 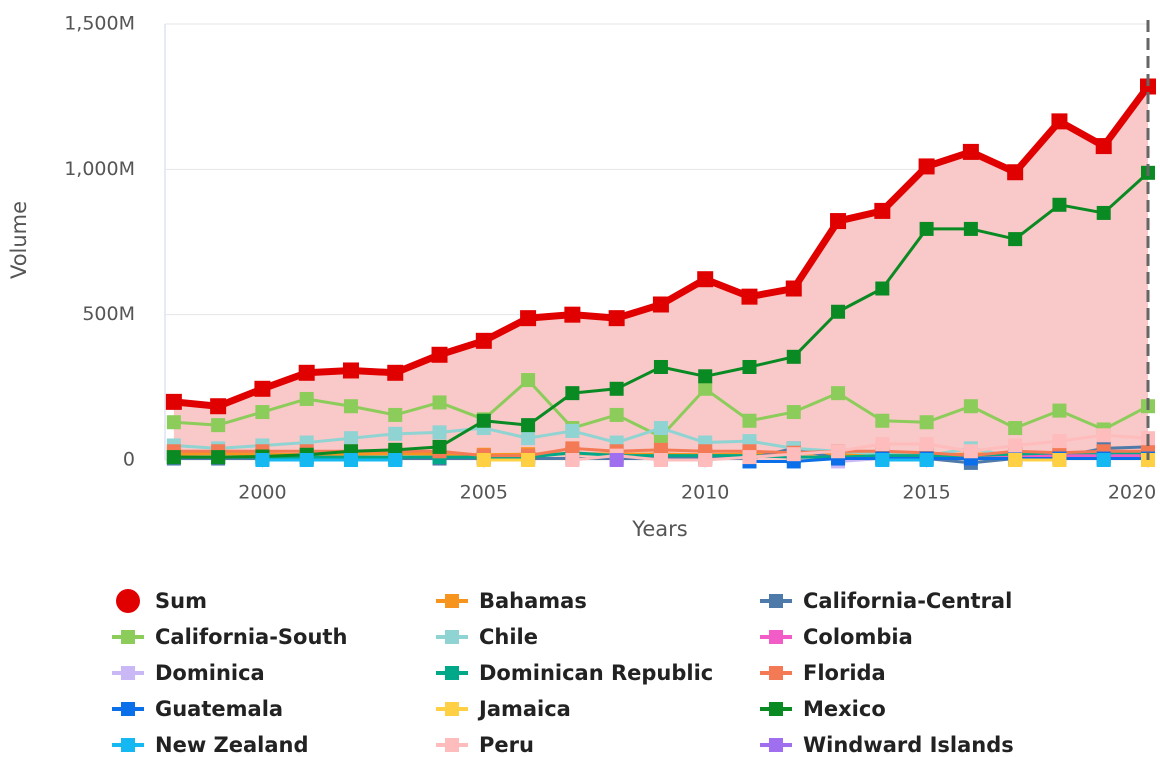 I want to click on legend-label: New Zealand, so click(x=232, y=743).